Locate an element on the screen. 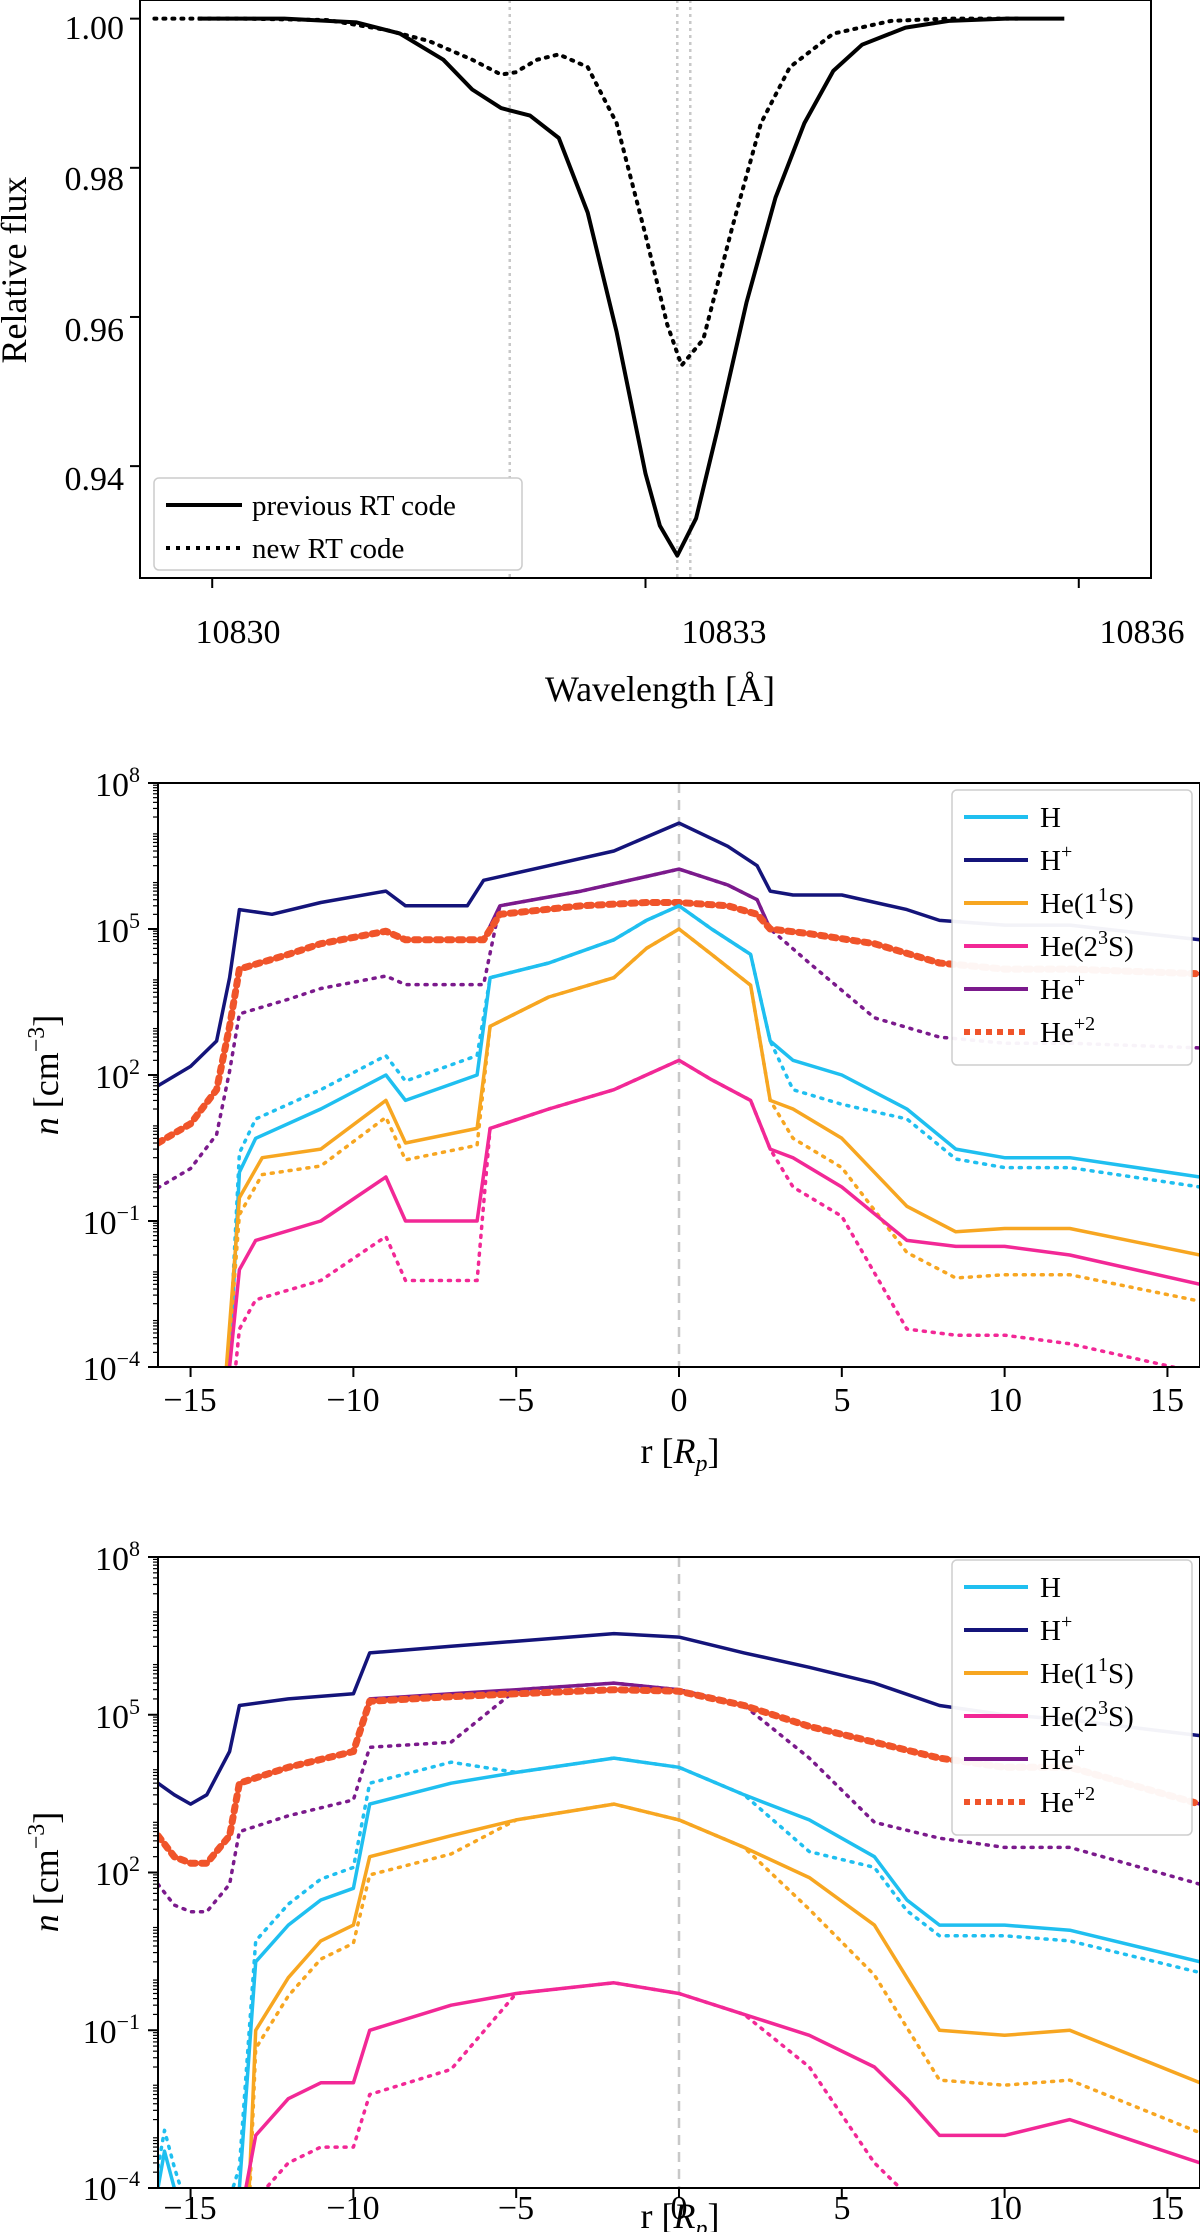 The height and width of the screenshot is (2237, 1200). y-tick-label: 0.94 is located at coordinates (95, 479).